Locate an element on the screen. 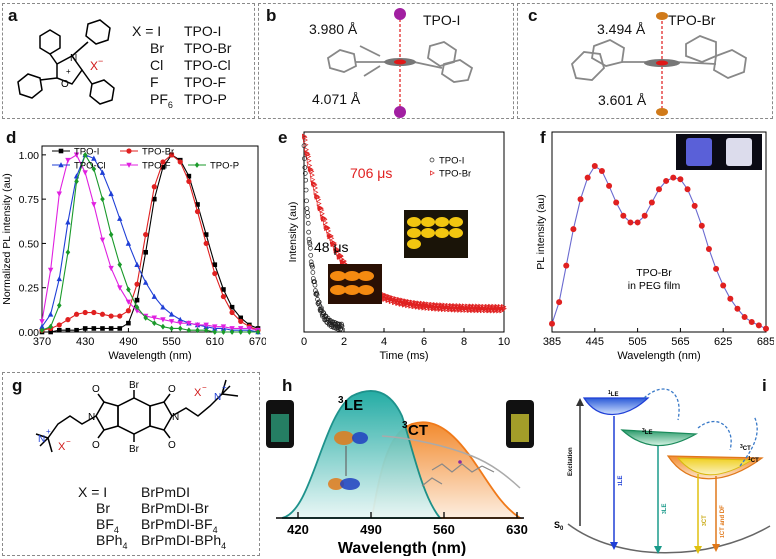 The image size is (776, 559). i-arrow-ctdf-sup: 1 is located at coordinates (723, 536).